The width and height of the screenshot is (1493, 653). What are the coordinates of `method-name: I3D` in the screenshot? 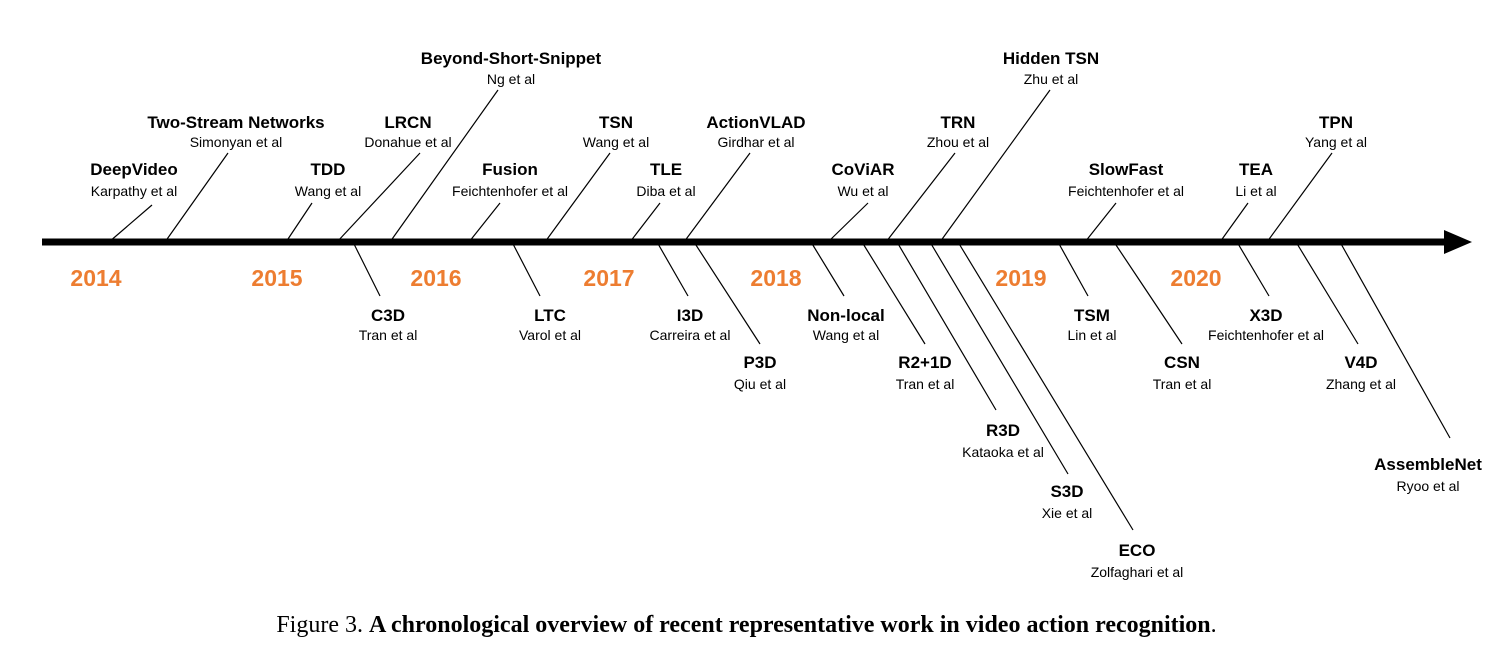 It's located at (690, 315).